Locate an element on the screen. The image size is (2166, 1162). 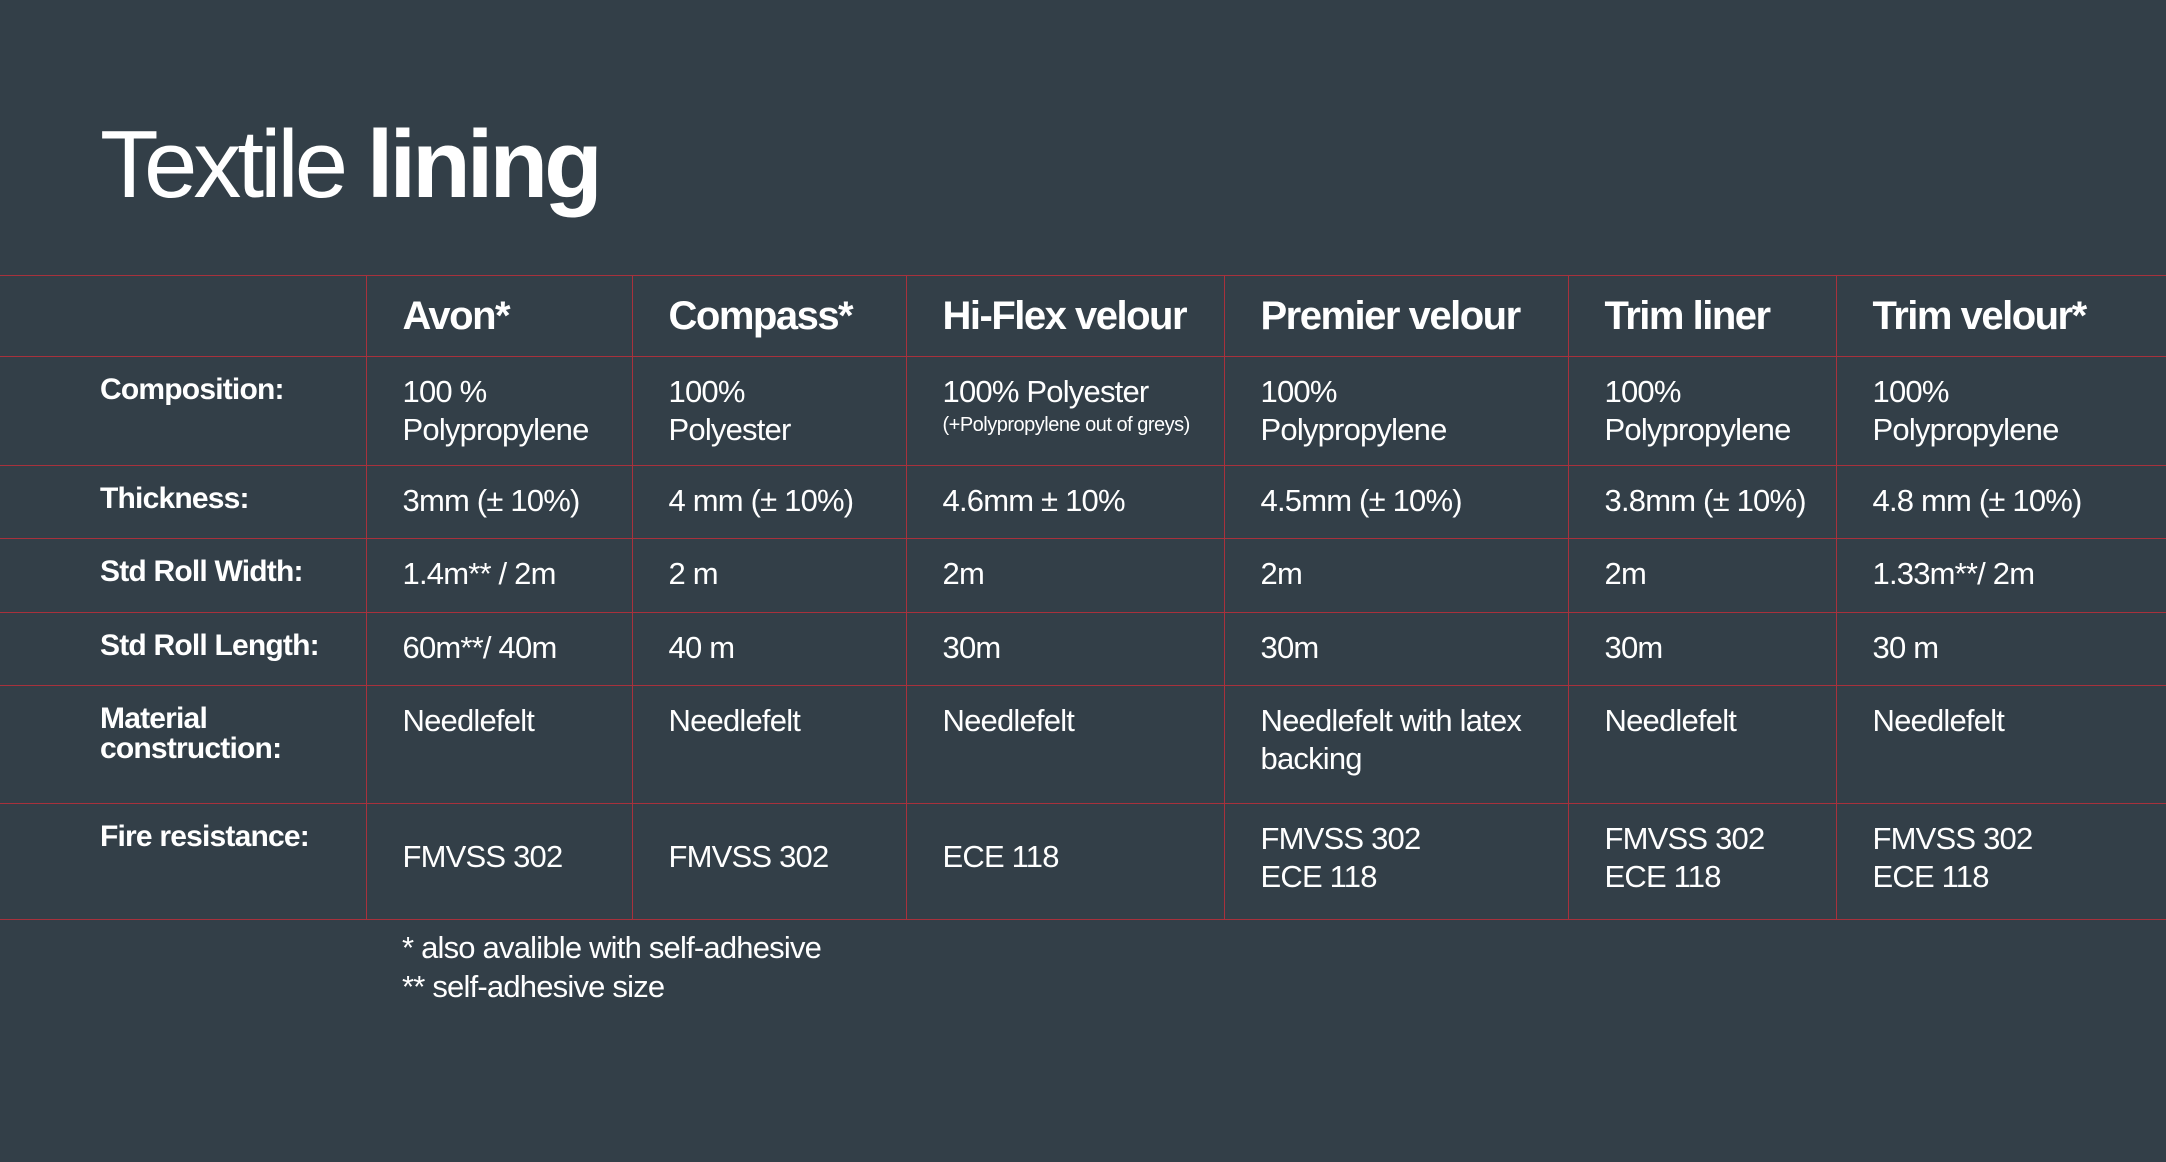
cell-roll-width-compass: 2 m is located at coordinates (769, 575).